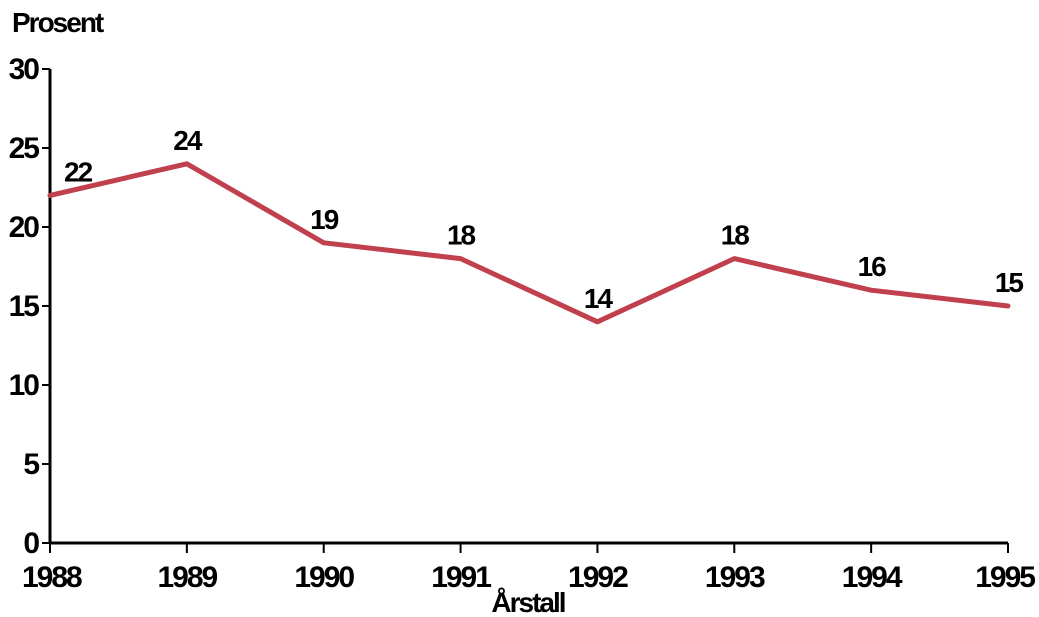 This screenshot has width=1039, height=617. Describe the element at coordinates (872, 266) in the screenshot. I see `data-label: 16` at that location.